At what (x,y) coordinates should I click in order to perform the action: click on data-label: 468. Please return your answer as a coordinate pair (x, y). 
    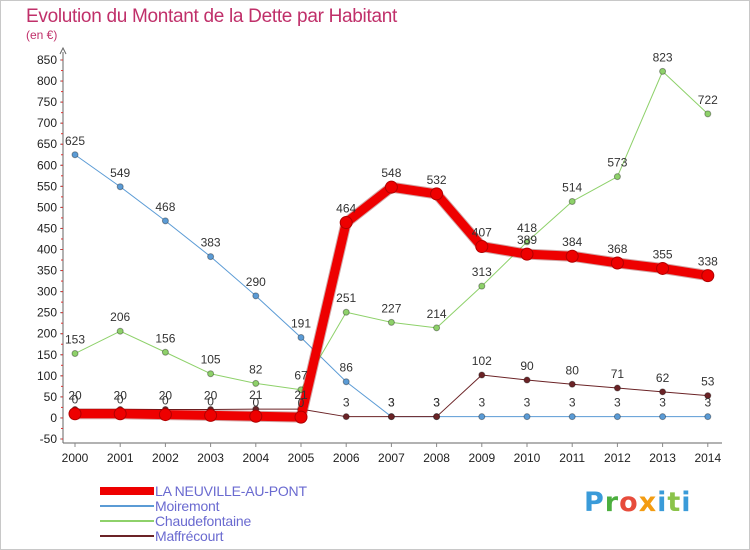
    Looking at the image, I should click on (165, 207).